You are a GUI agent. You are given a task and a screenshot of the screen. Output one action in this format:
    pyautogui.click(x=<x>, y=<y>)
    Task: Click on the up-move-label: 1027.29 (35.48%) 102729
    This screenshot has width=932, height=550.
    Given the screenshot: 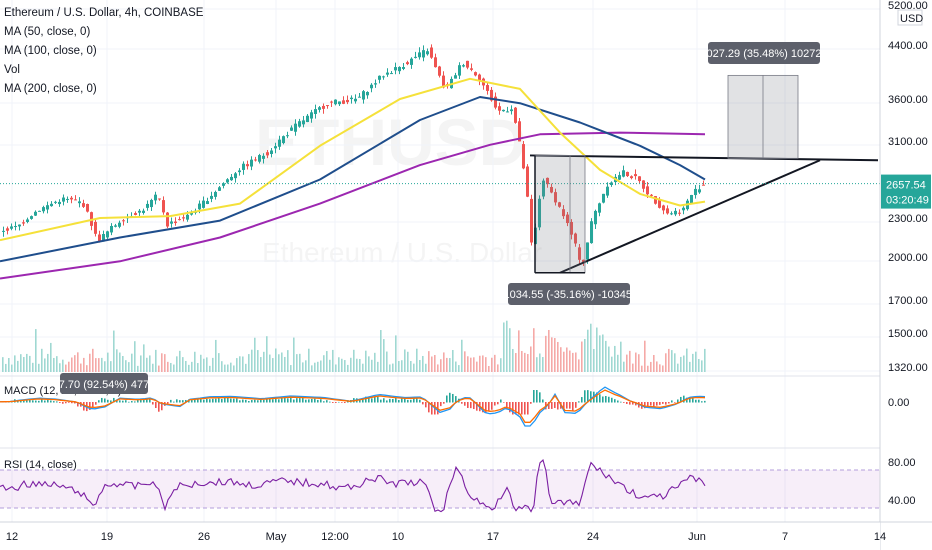 What is the action you would take?
    pyautogui.click(x=764, y=53)
    